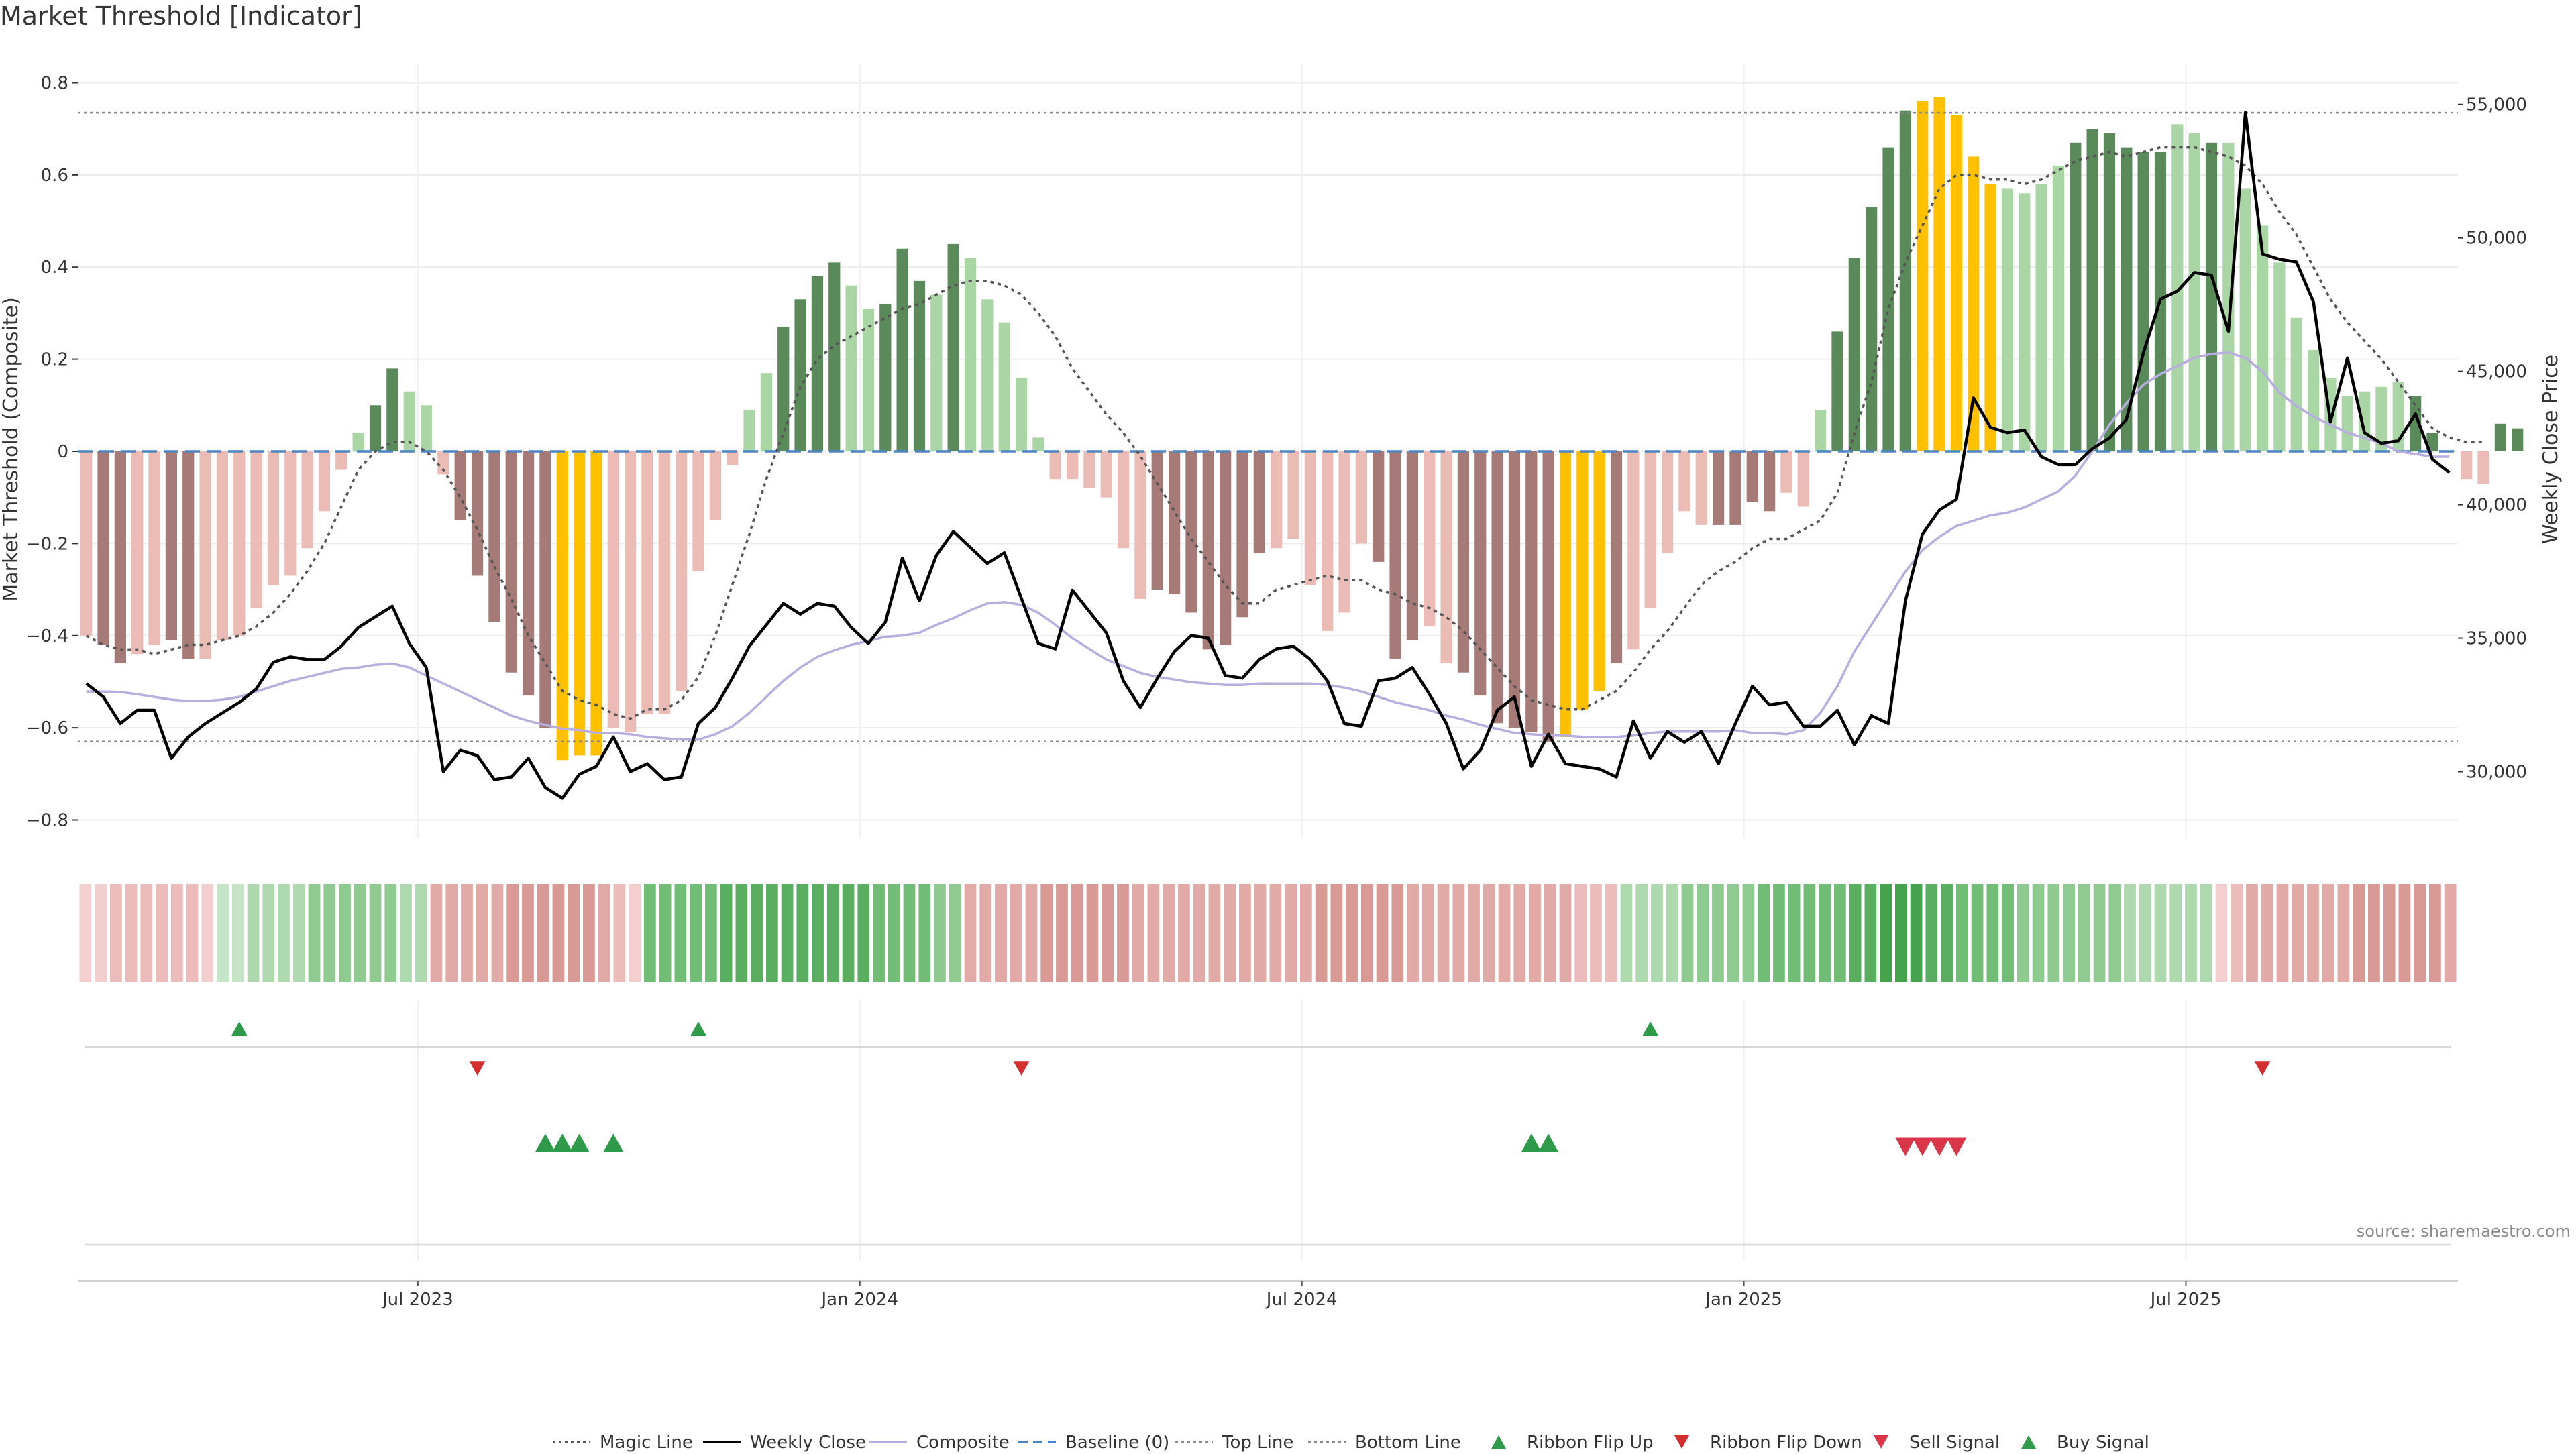 The image size is (2576, 1454). I want to click on legend-item: Buy Signal, so click(2085, 1443).